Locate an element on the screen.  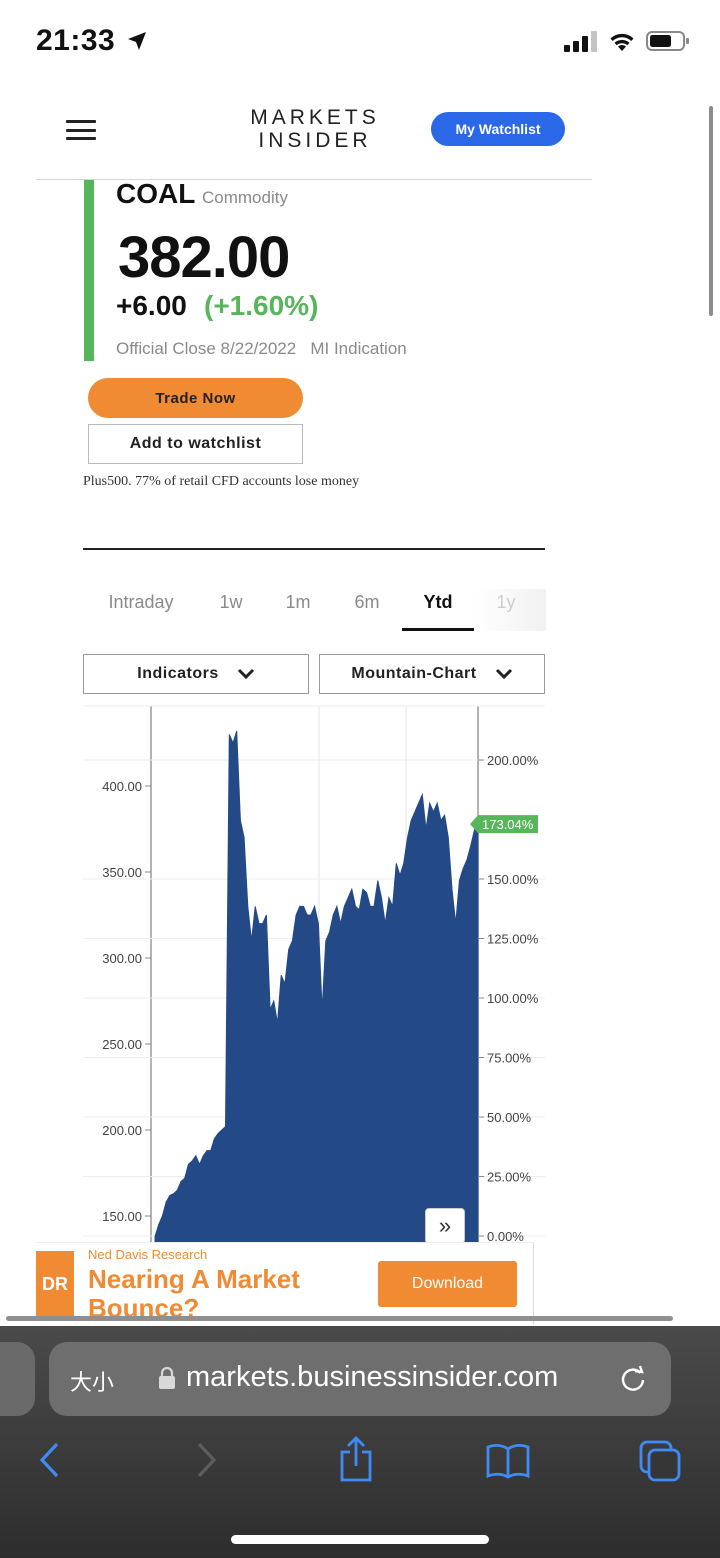
previous-tab-pill is located at coordinates (17, 1379).